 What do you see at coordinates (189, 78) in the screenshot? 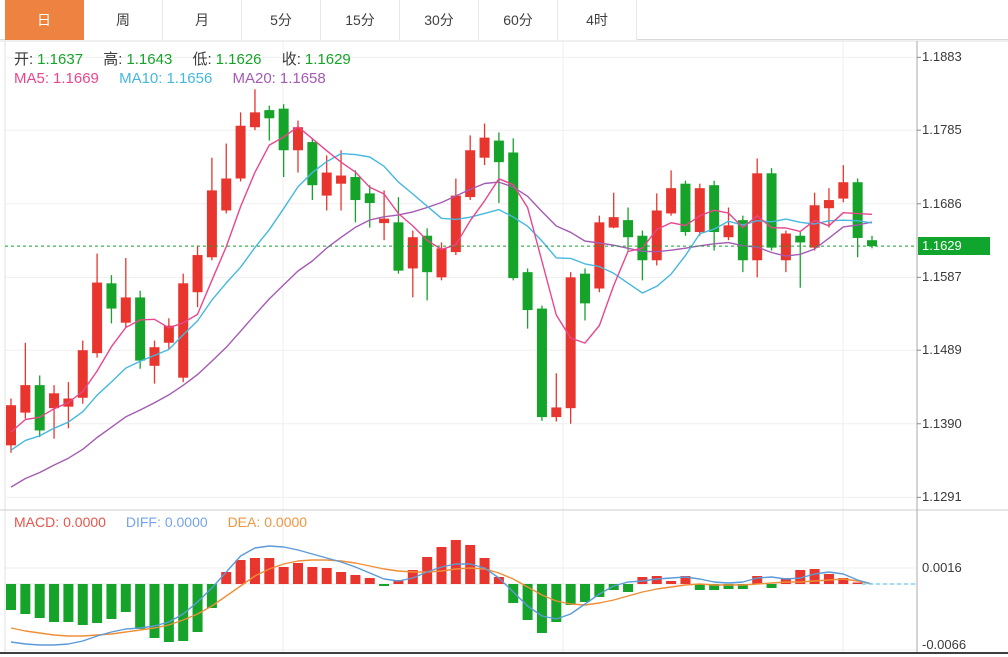
I see `ma10-value: 1.1656` at bounding box center [189, 78].